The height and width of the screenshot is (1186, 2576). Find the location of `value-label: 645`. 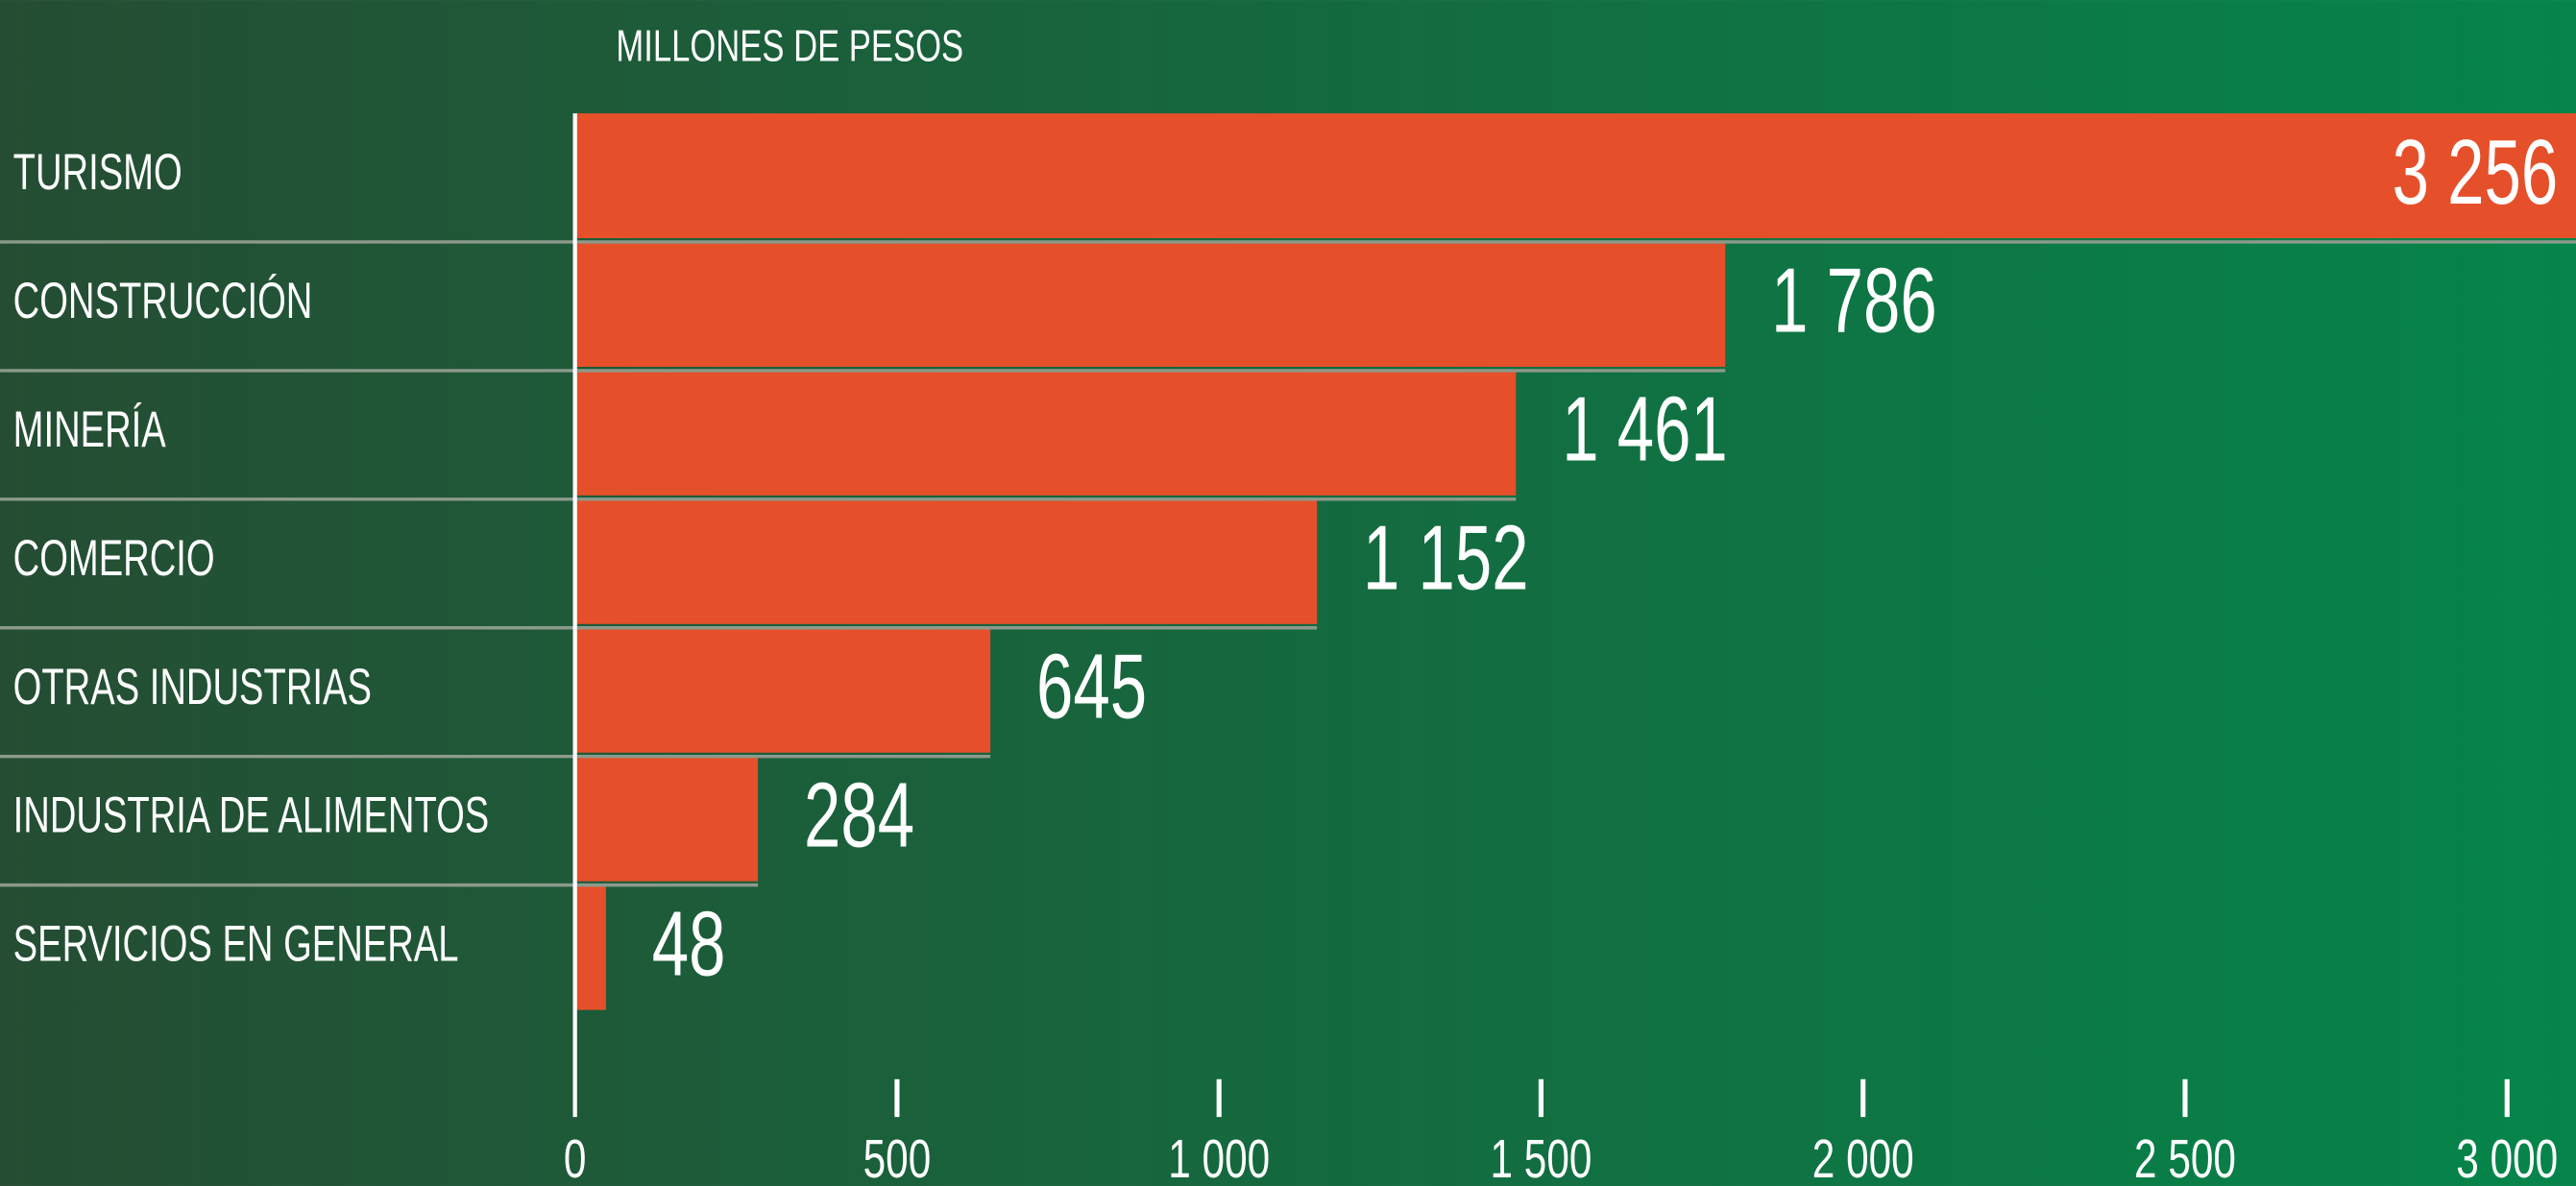

value-label: 645 is located at coordinates (1091, 686).